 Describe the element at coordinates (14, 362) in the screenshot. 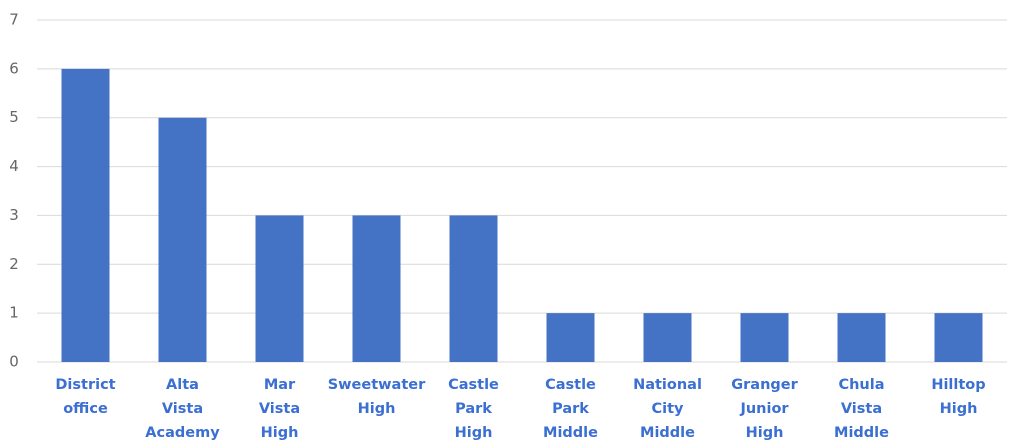

I see `y-tick-label: 0` at that location.